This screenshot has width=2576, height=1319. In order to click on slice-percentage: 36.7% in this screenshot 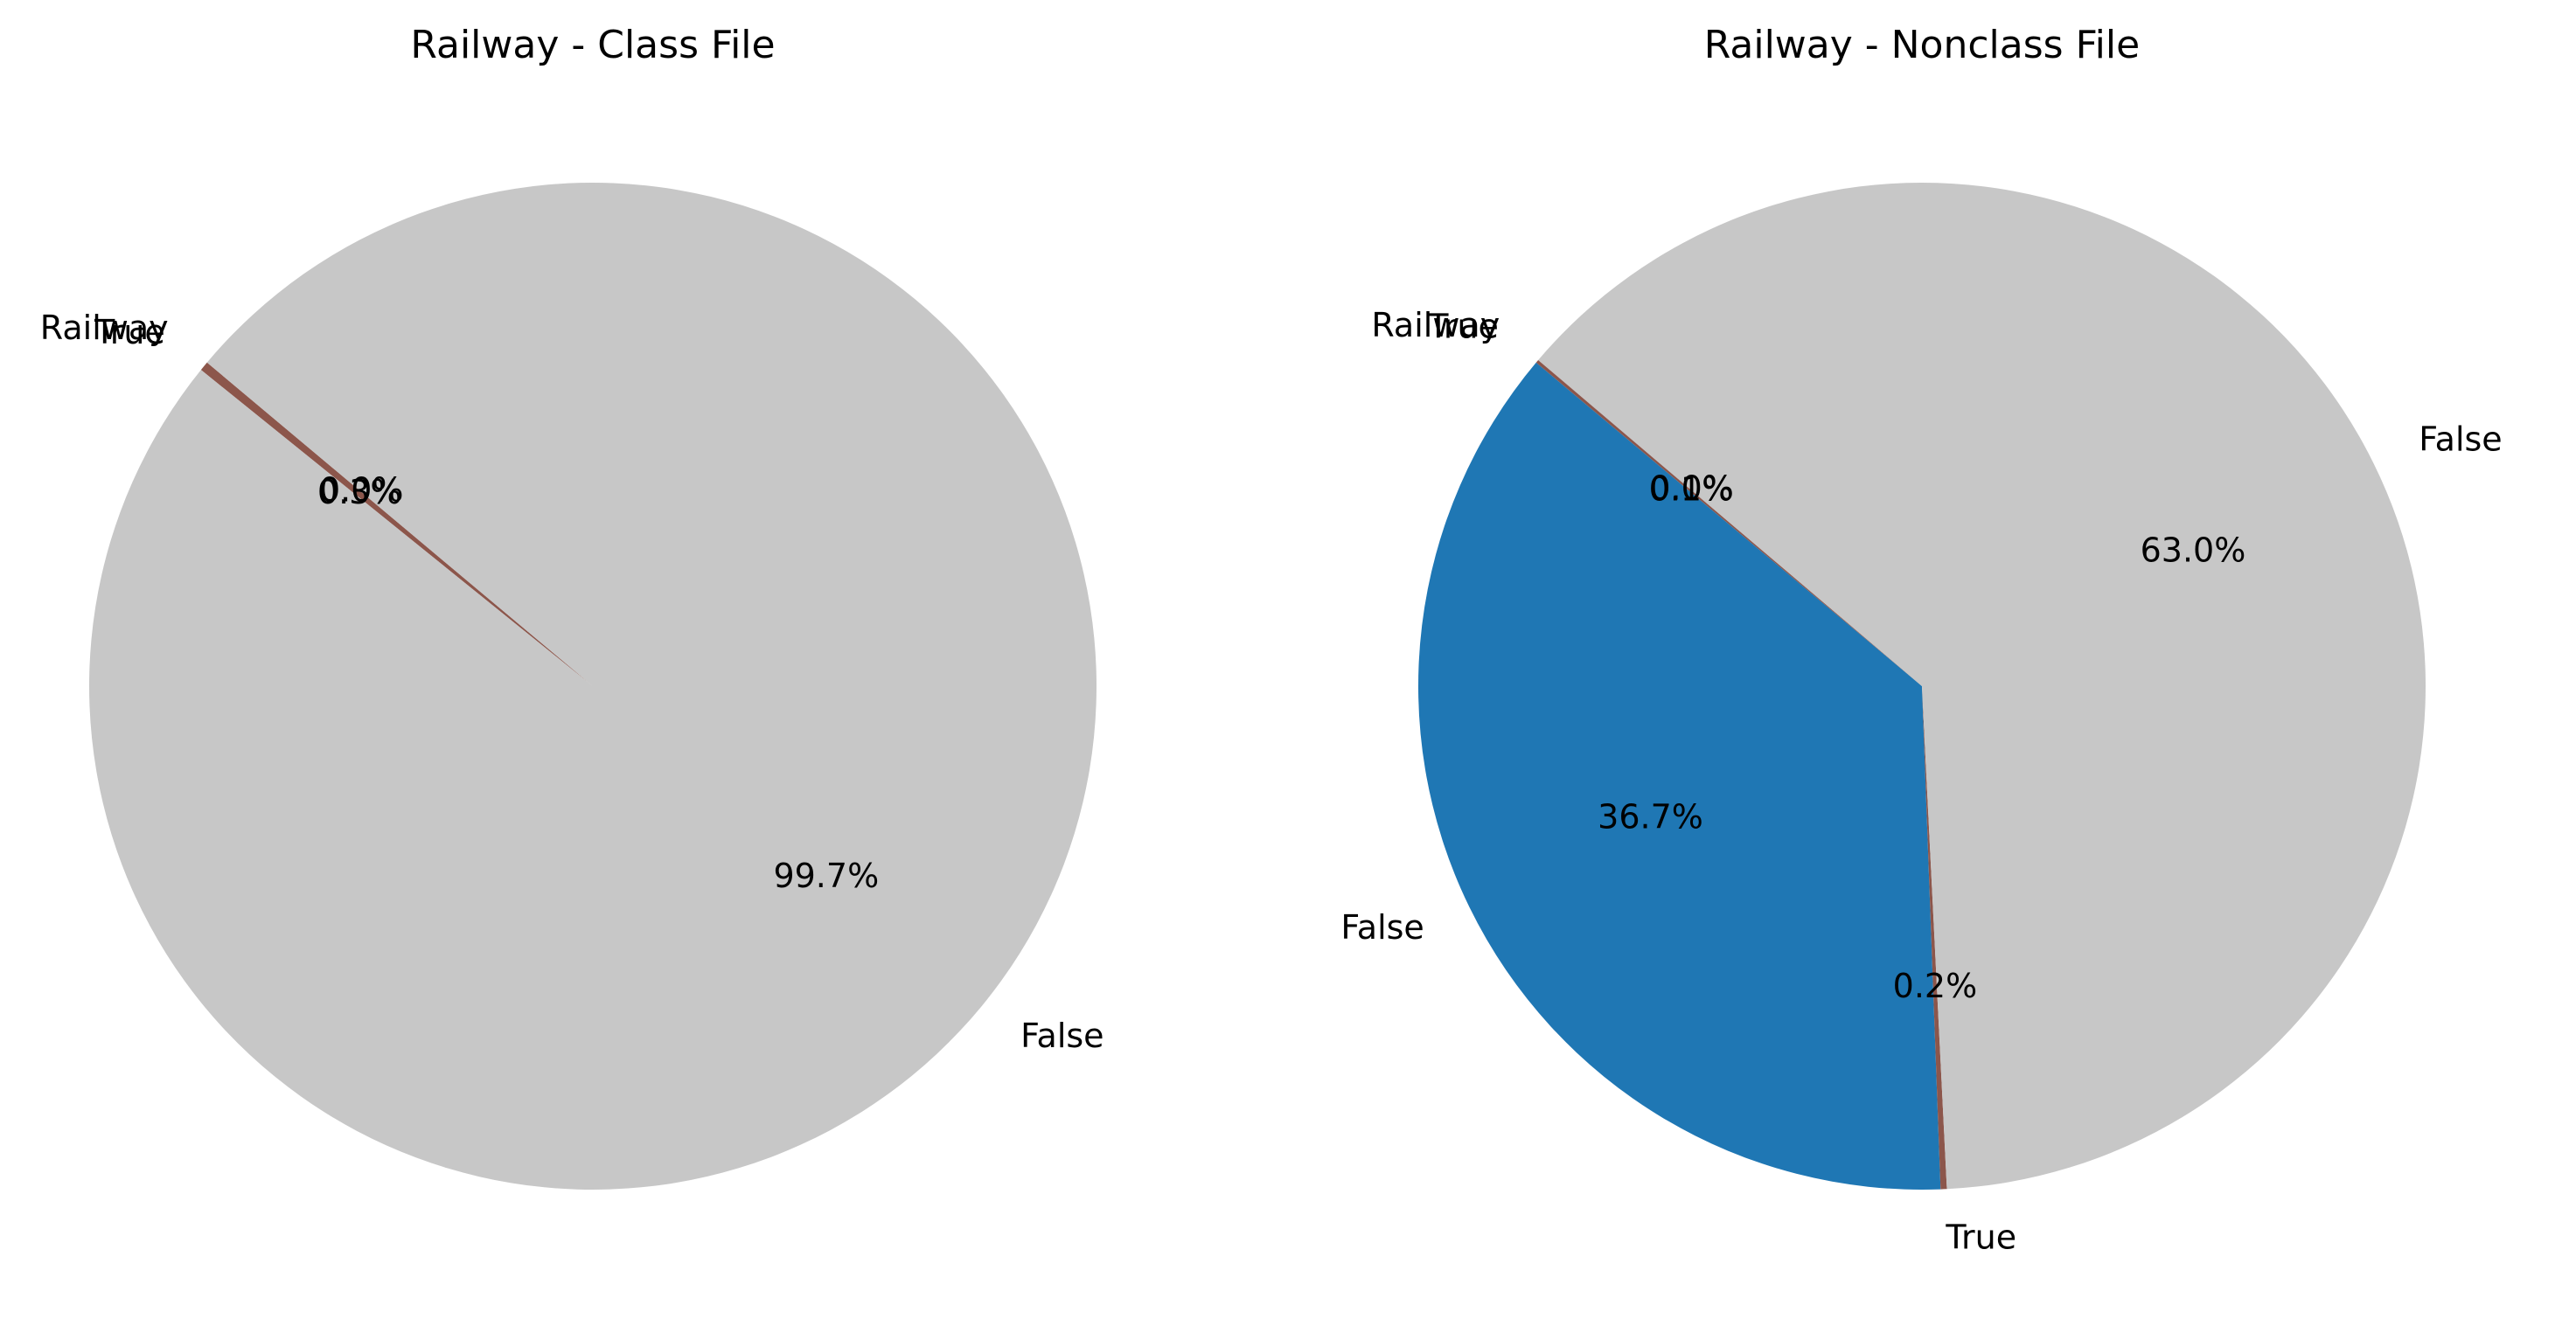, I will do `click(1650, 816)`.